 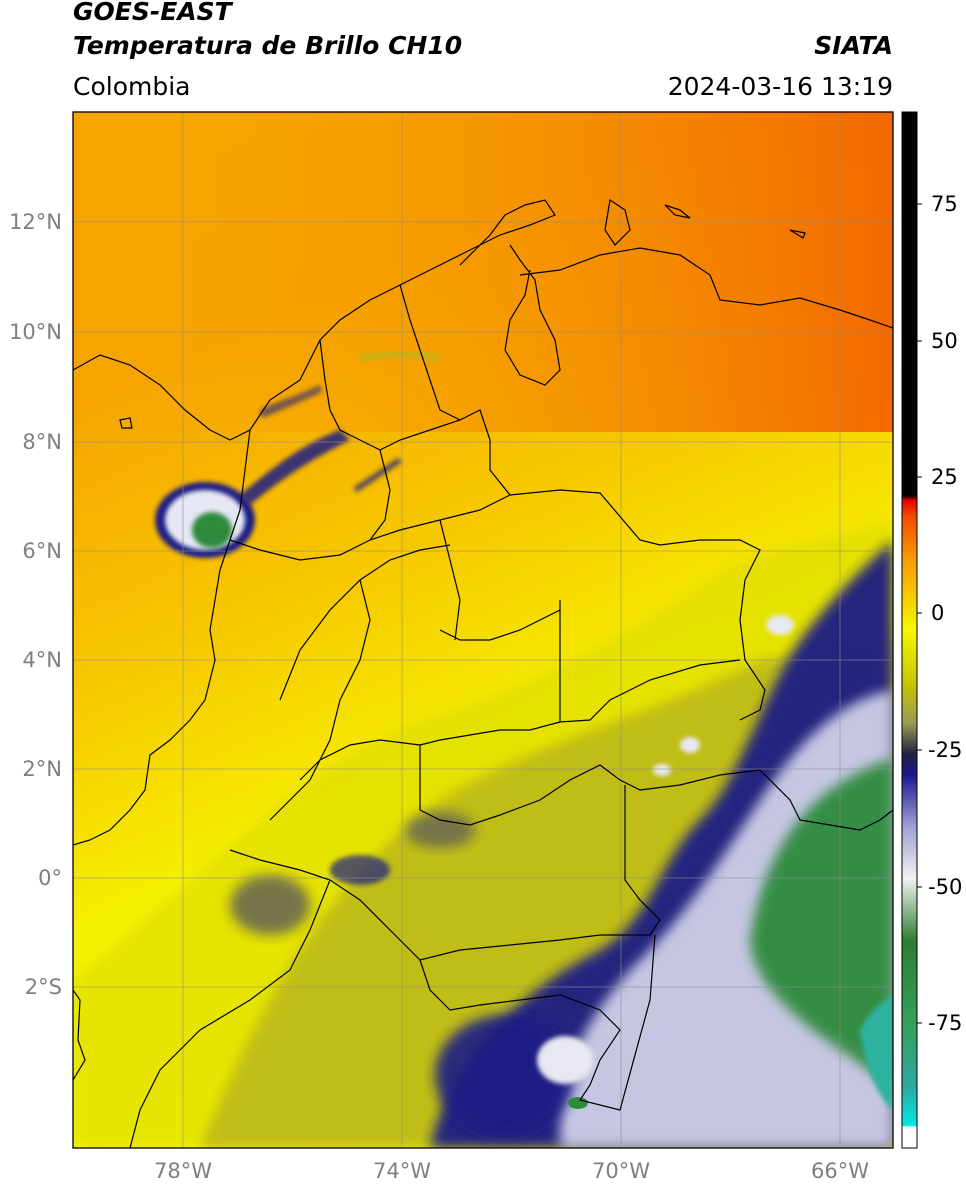 I want to click on colorbar: 75 50 25 0 -25 -50 -75, so click(x=931, y=630).